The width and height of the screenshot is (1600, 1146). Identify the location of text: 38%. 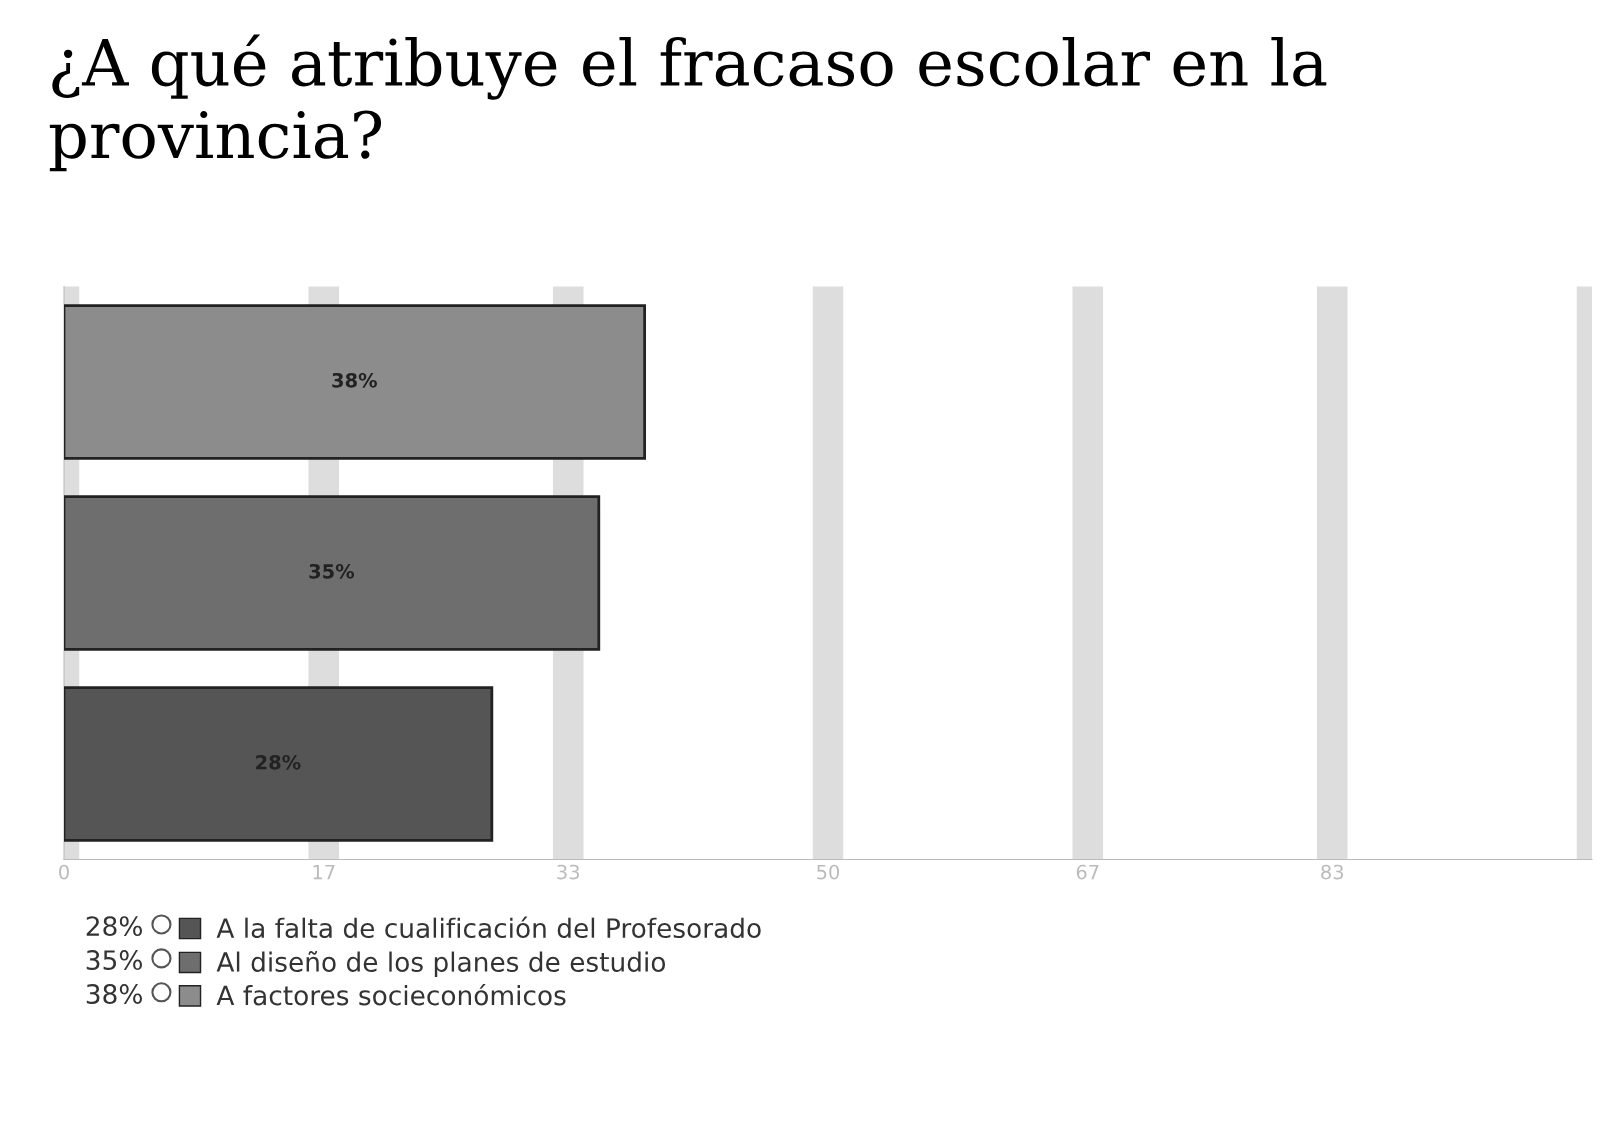
(114, 993).